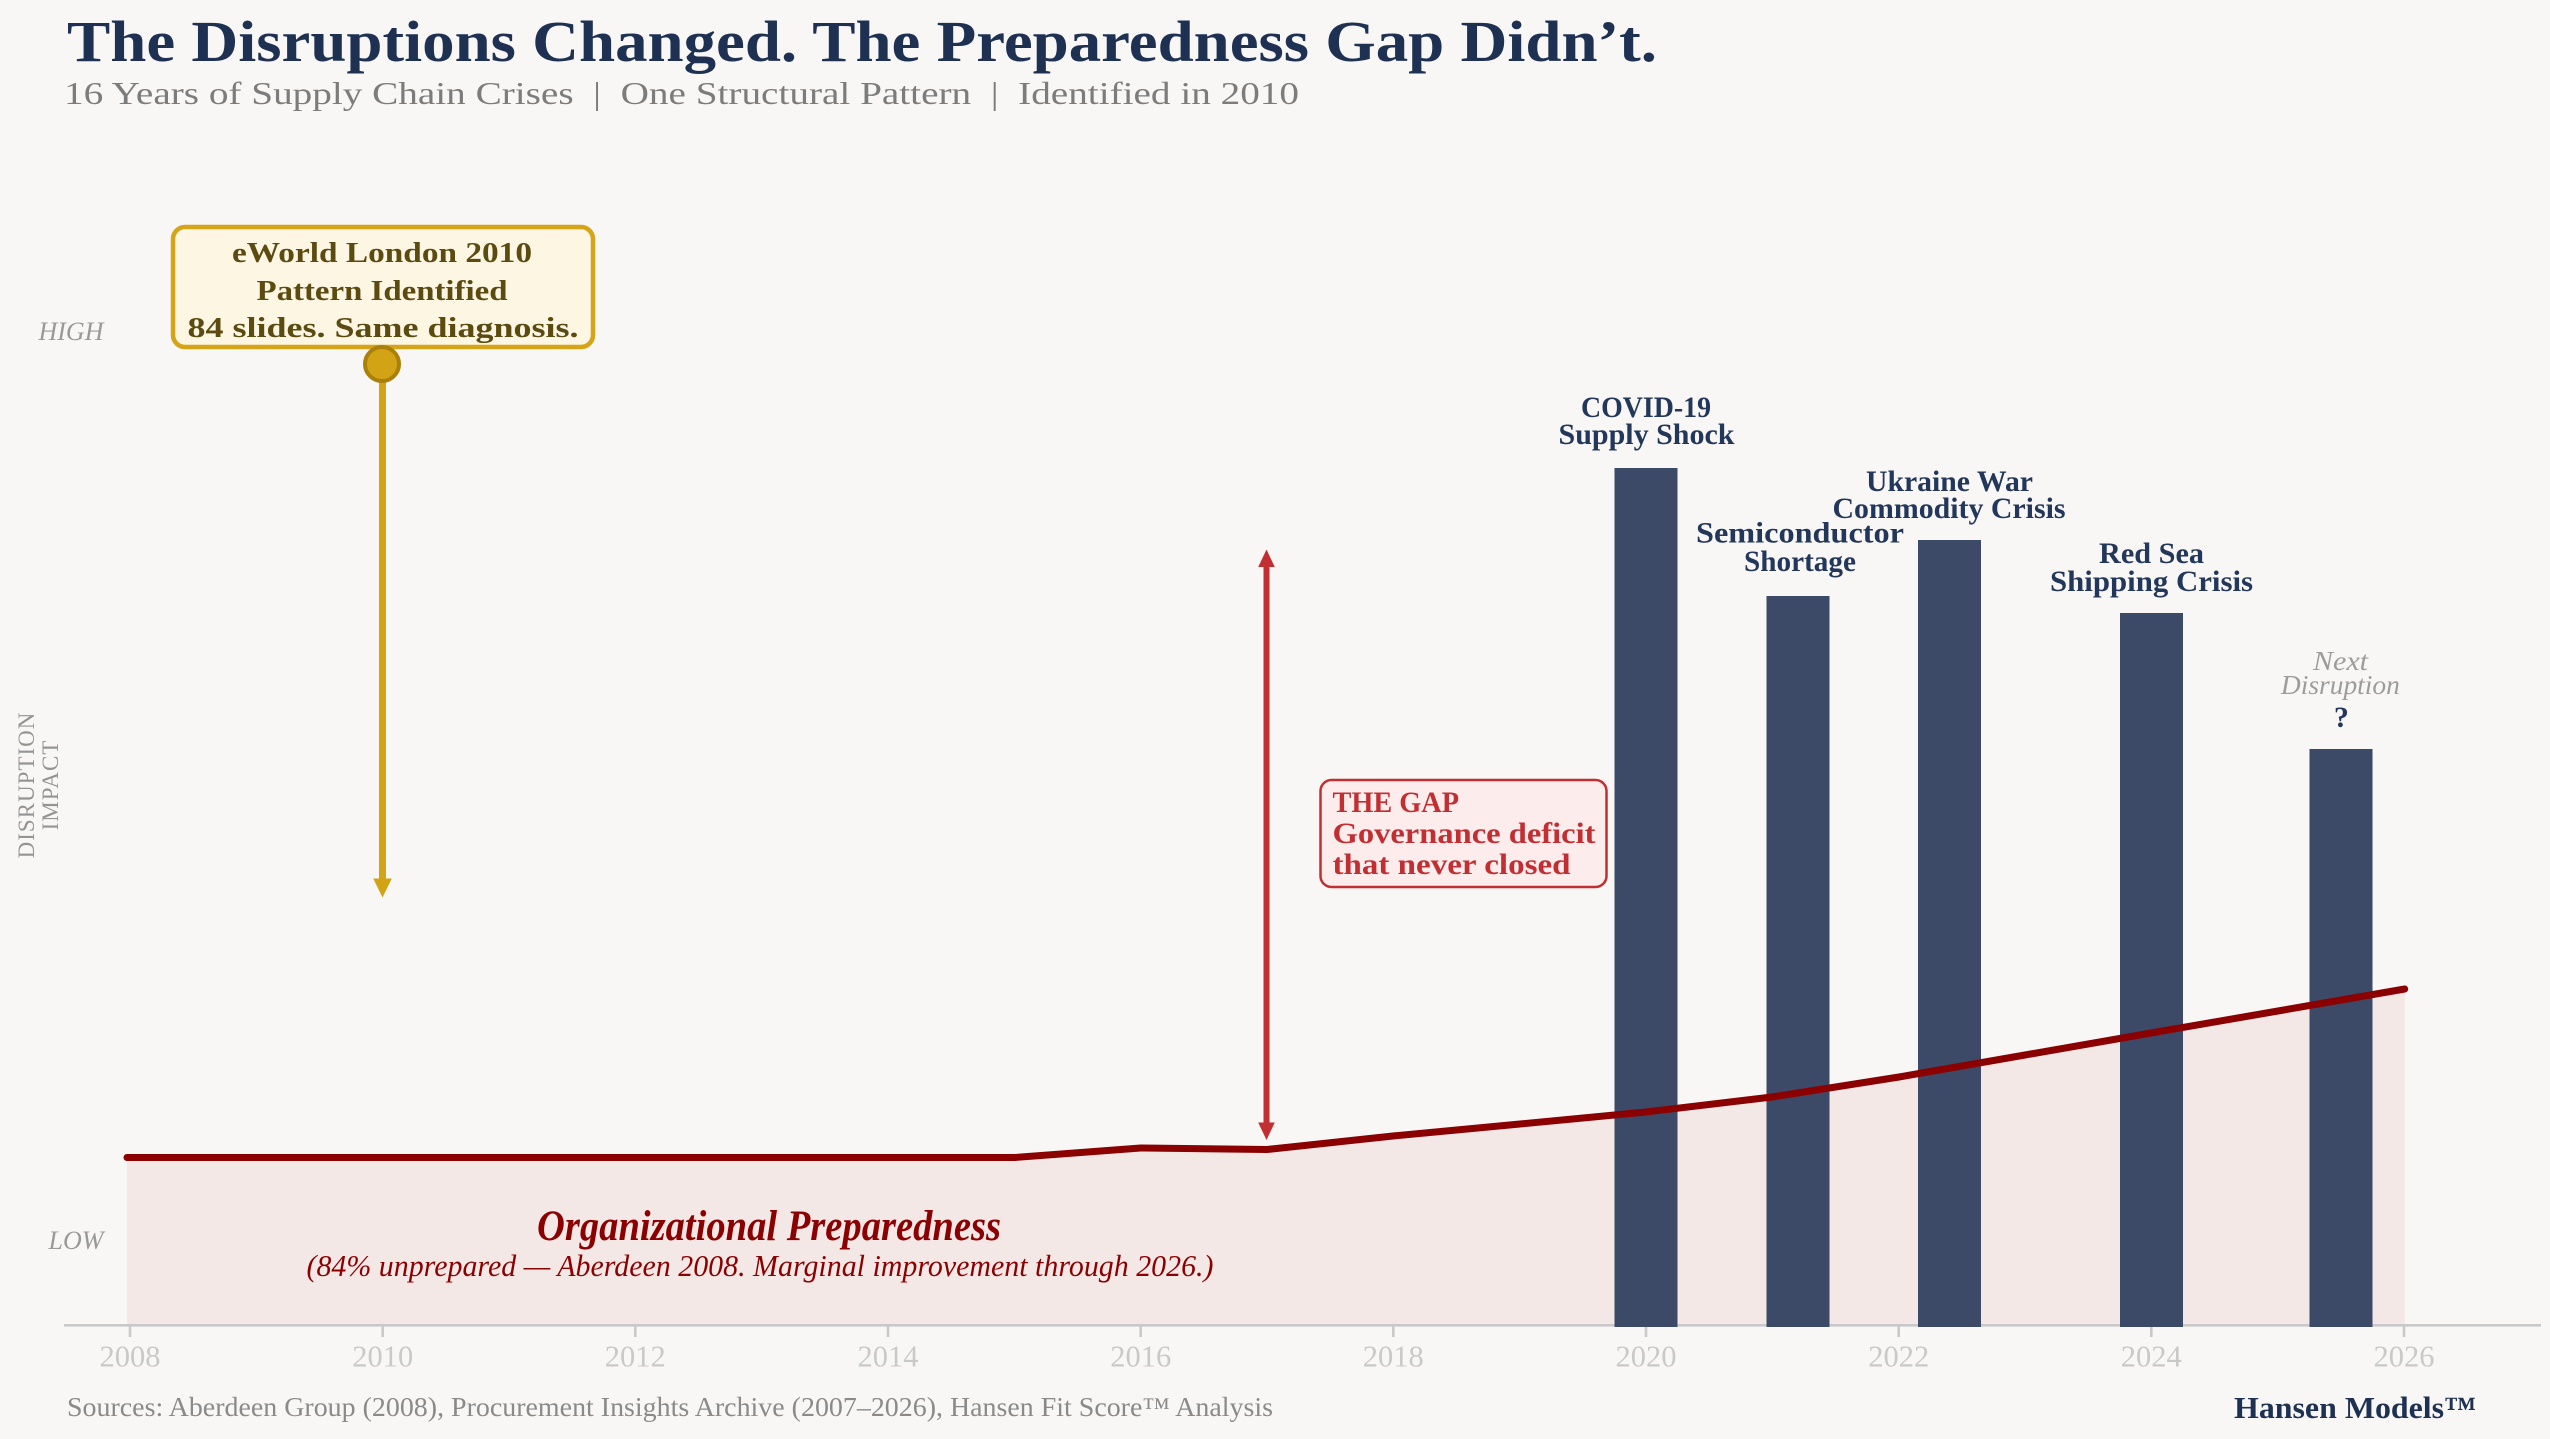 This screenshot has width=2550, height=1439. Describe the element at coordinates (71, 331) in the screenshot. I see `svg-text: HIGH` at that location.